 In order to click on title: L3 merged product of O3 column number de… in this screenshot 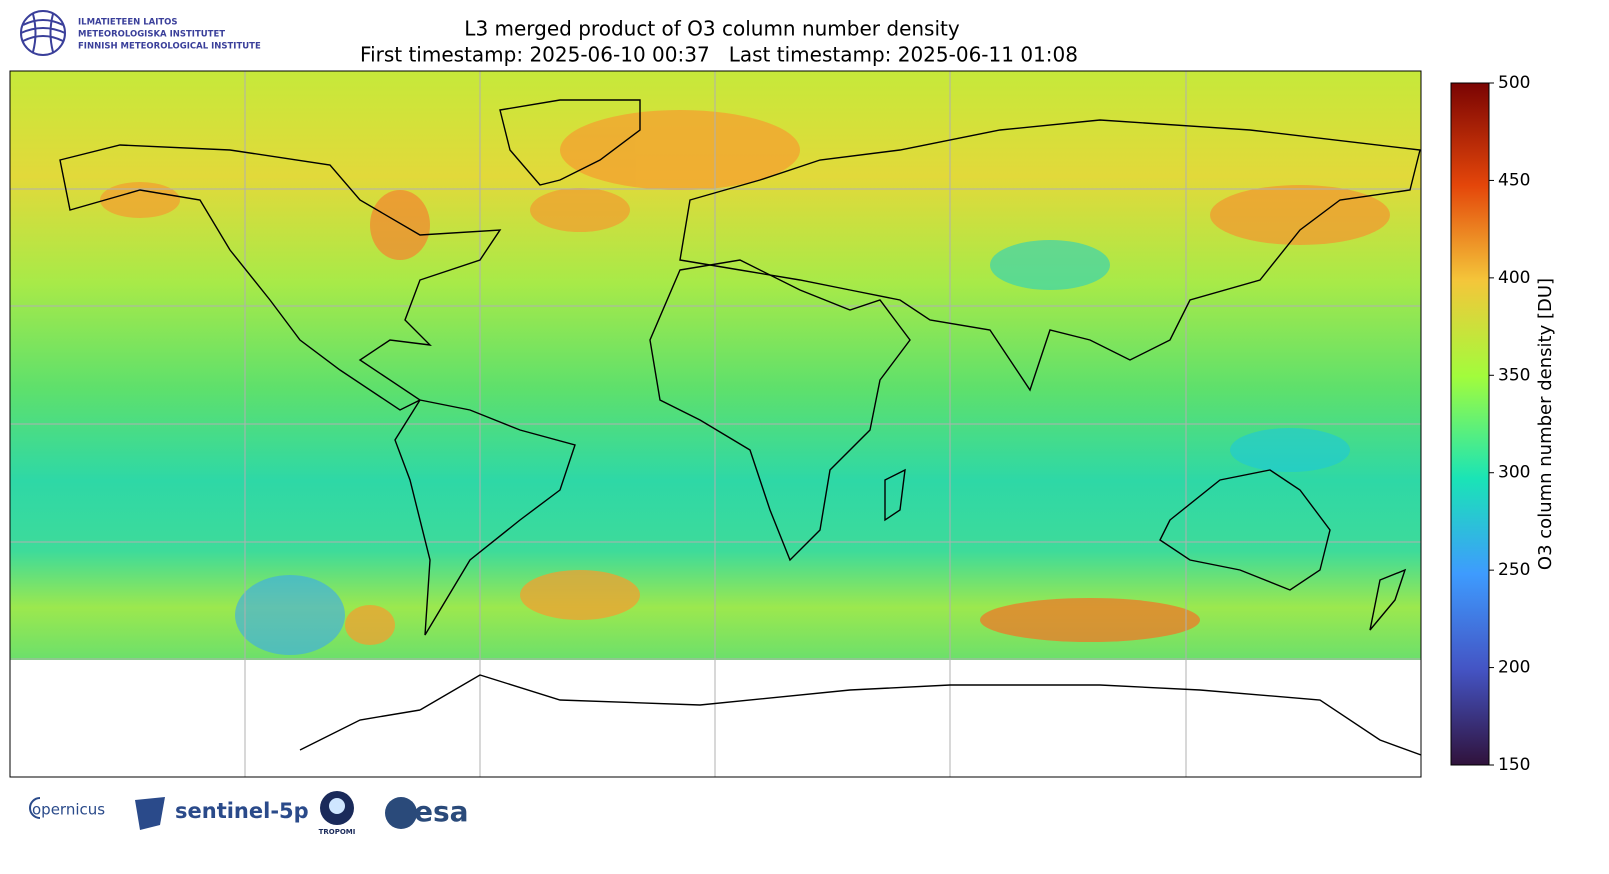, I will do `click(712, 29)`.